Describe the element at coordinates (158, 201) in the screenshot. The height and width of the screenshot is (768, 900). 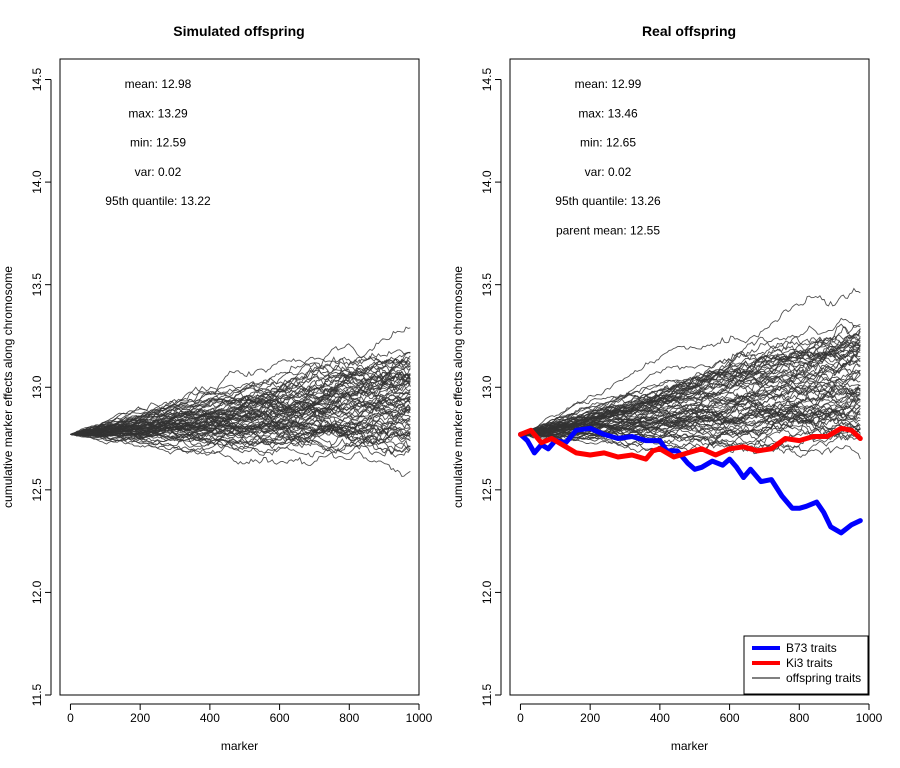
I see `stat-annotation: 95th quantile: 13.22` at that location.